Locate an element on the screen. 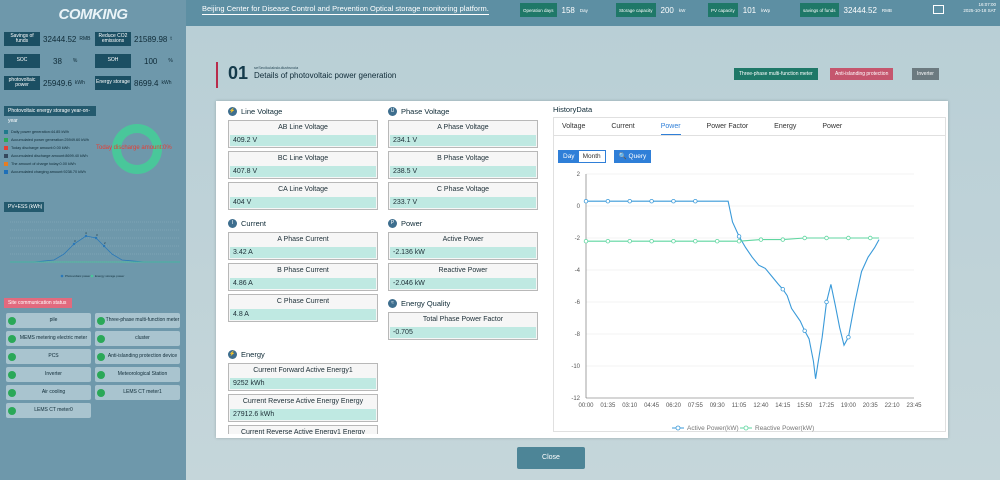 Image resolution: width=1000 pixels, height=480 pixels. section-title: Details of photovoltaic power generation is located at coordinates (325, 75).